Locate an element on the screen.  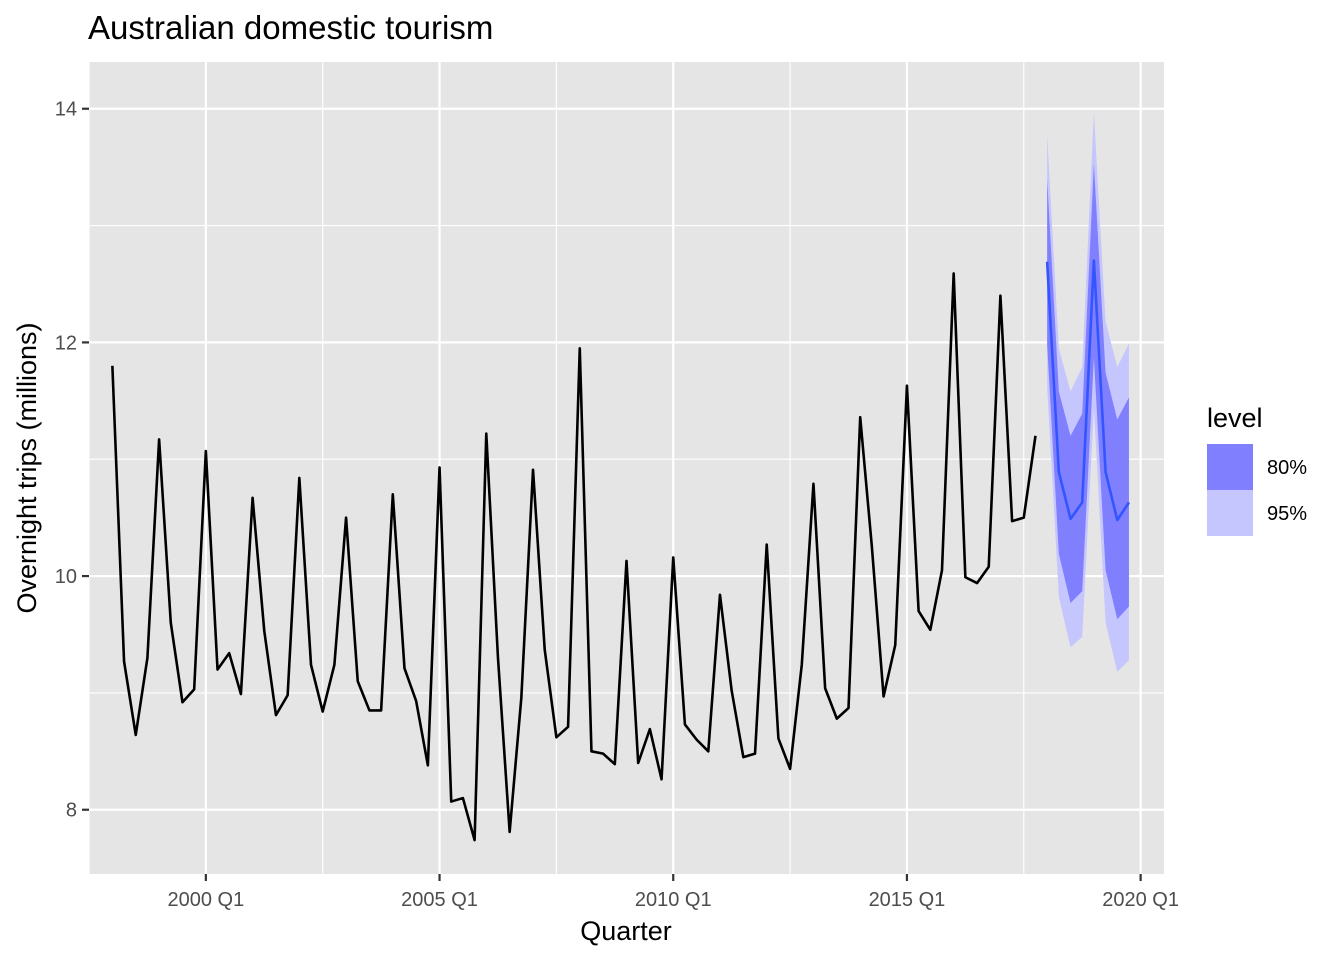
x-tick-label: 2000 Q1 is located at coordinates (205, 900).